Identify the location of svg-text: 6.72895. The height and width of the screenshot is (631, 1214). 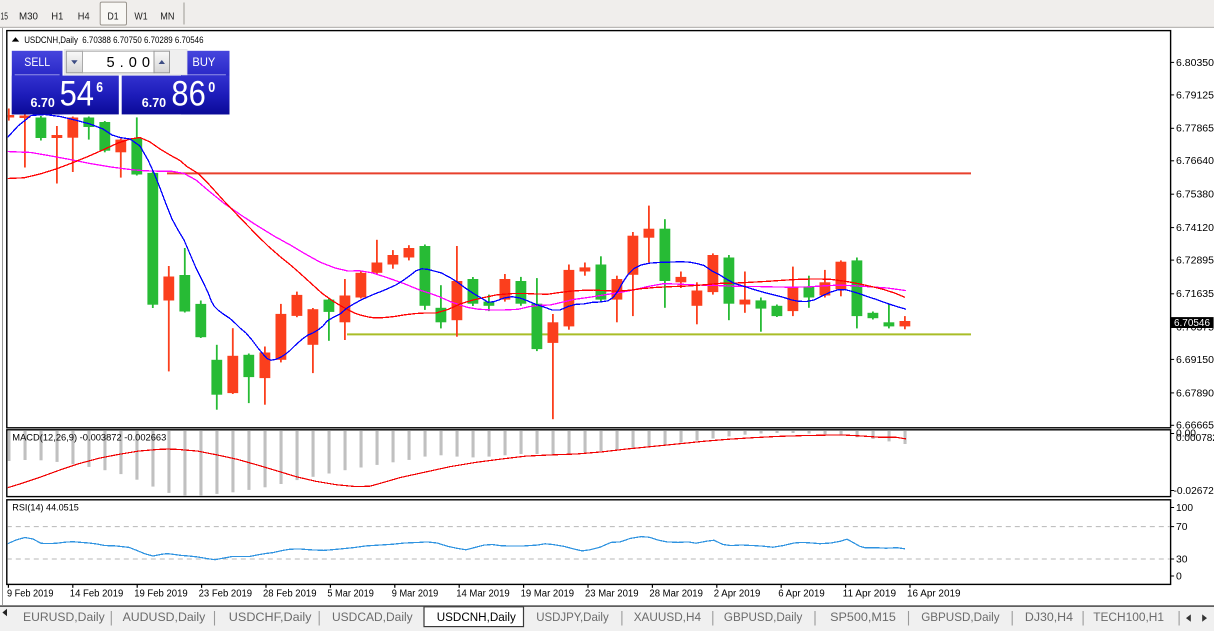
(1195, 261).